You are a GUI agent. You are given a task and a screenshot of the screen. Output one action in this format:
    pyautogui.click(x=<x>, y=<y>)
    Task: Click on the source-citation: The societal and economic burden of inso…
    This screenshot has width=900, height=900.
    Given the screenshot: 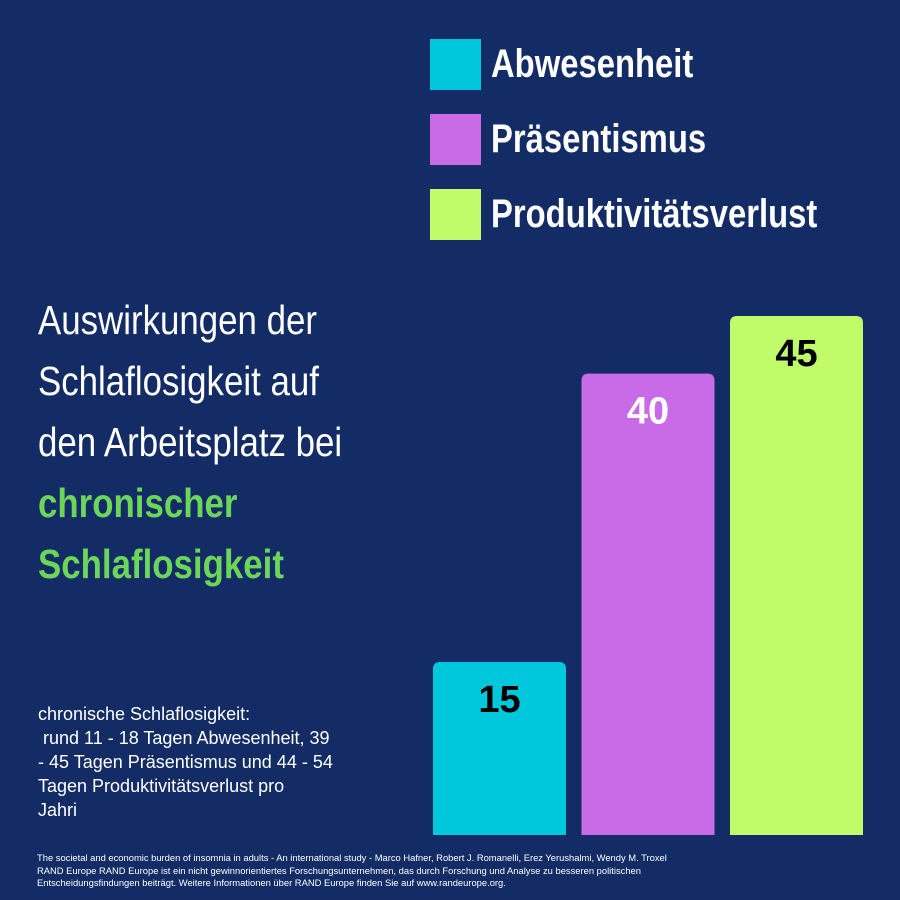 What is the action you would take?
    pyautogui.click(x=457, y=871)
    